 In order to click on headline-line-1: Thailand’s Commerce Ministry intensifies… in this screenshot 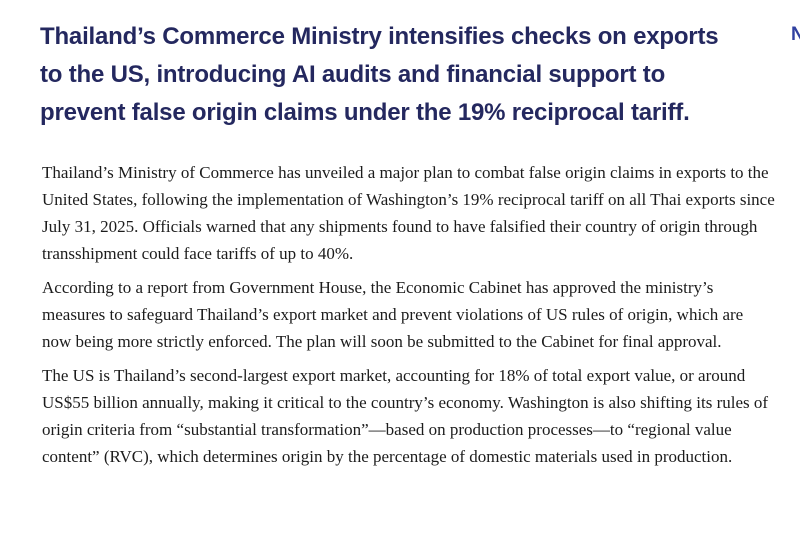, I will do `click(379, 36)`.